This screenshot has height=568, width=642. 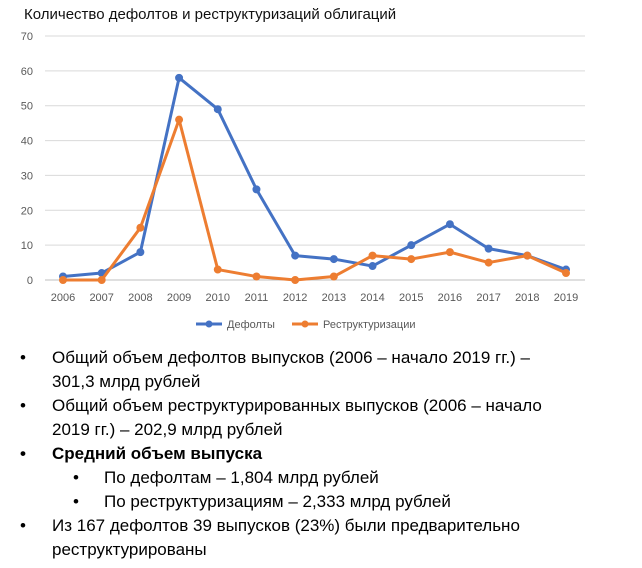 What do you see at coordinates (411, 298) in the screenshot?
I see `x-tick-label: 2015` at bounding box center [411, 298].